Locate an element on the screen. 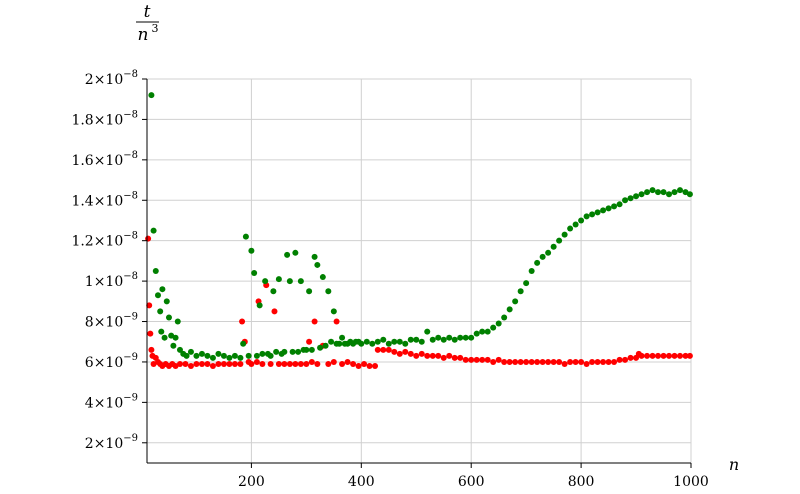  y-axis-label-denominator: n is located at coordinates (143, 35).